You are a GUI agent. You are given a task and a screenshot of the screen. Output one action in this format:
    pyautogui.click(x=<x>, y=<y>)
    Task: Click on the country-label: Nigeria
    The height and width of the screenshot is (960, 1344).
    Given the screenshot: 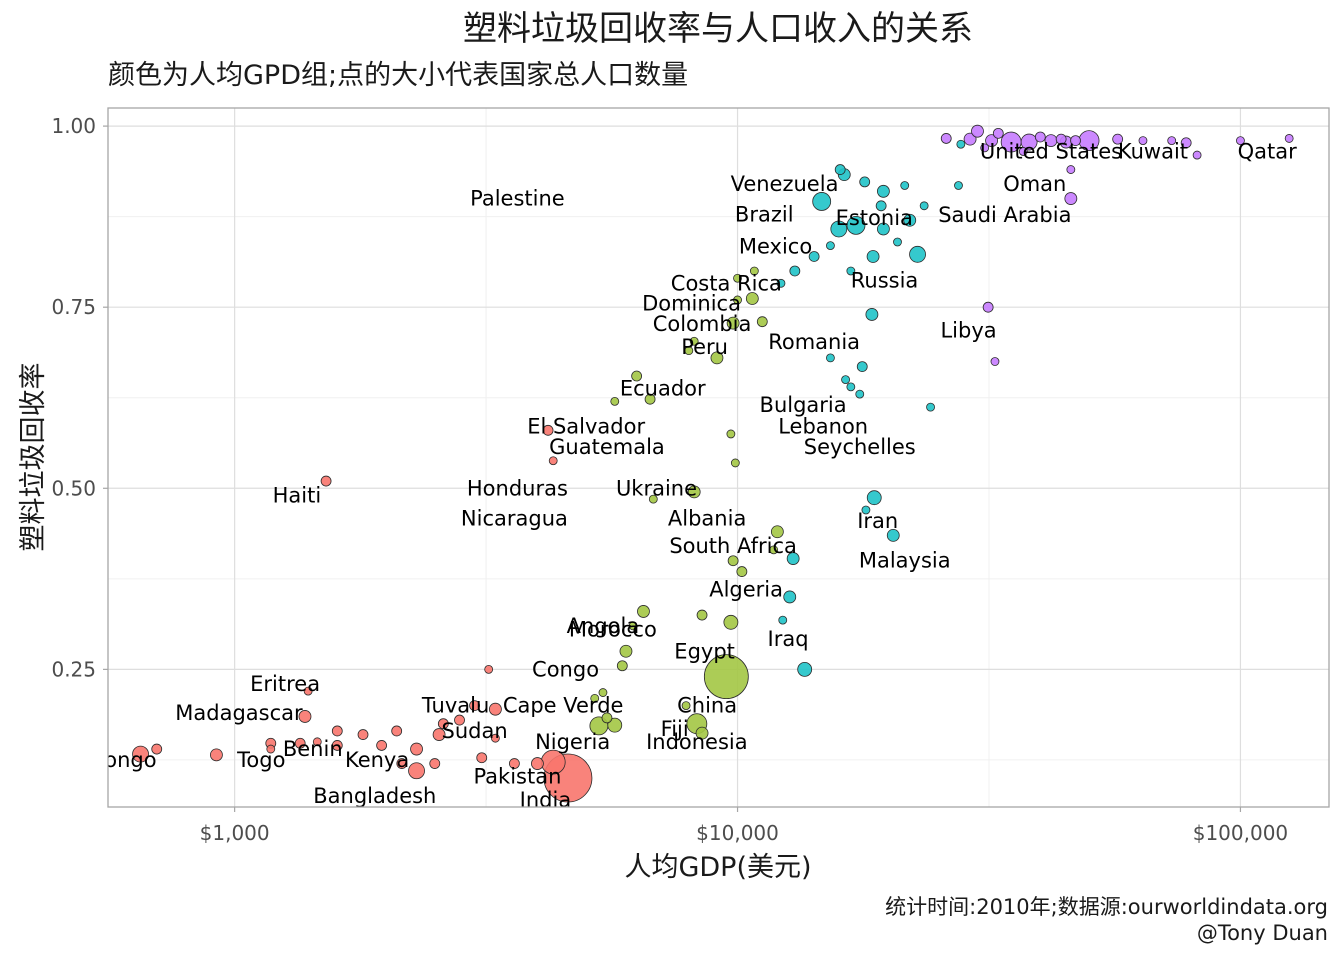 What is the action you would take?
    pyautogui.click(x=572, y=742)
    